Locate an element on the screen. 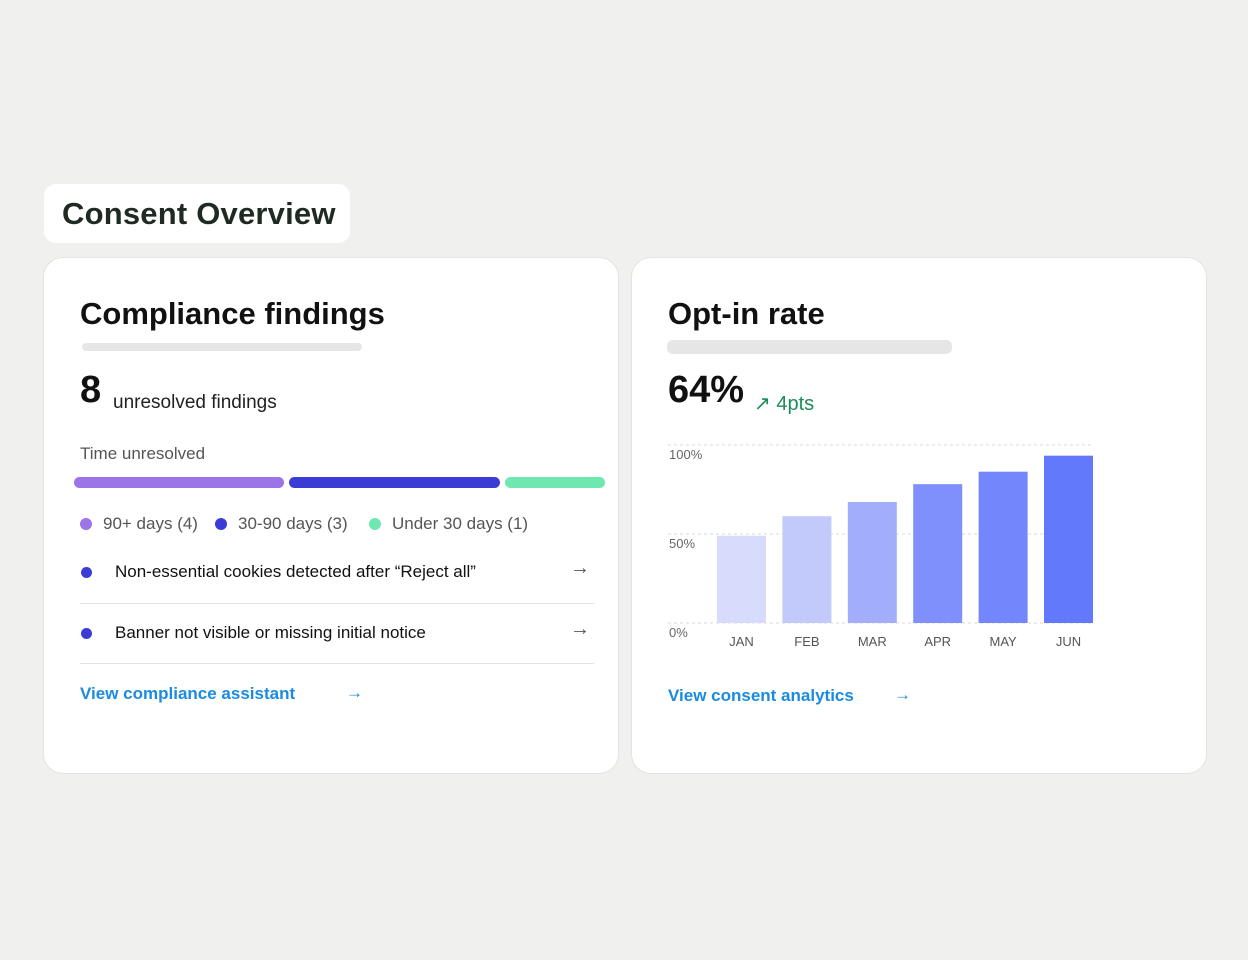 The height and width of the screenshot is (960, 1248). findings-count-label: unresolved findings is located at coordinates (195, 402).